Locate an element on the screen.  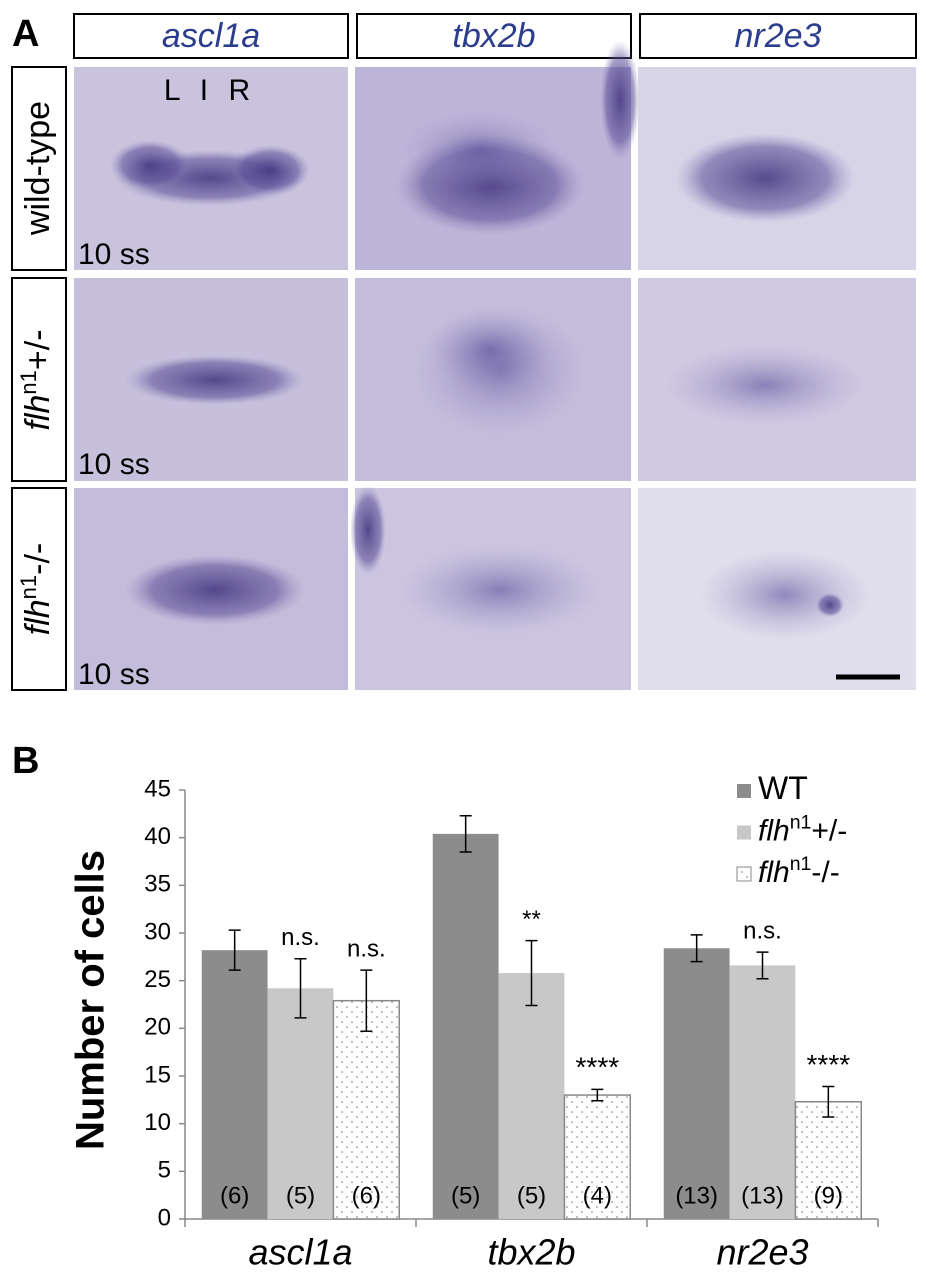
row-label: wild-type is located at coordinates (38, 168).